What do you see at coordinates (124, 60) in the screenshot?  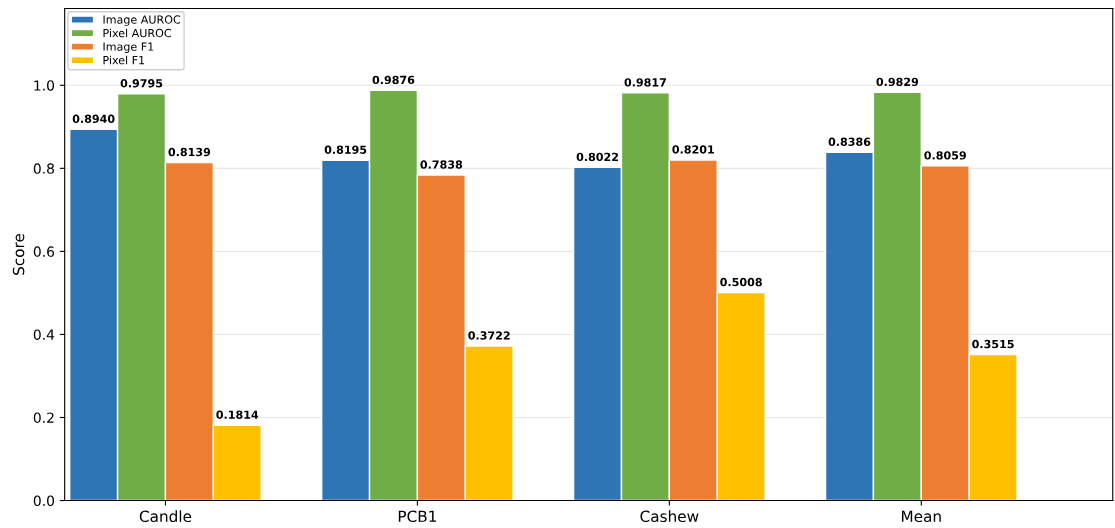 I see `legend-label: Pixel F1` at bounding box center [124, 60].